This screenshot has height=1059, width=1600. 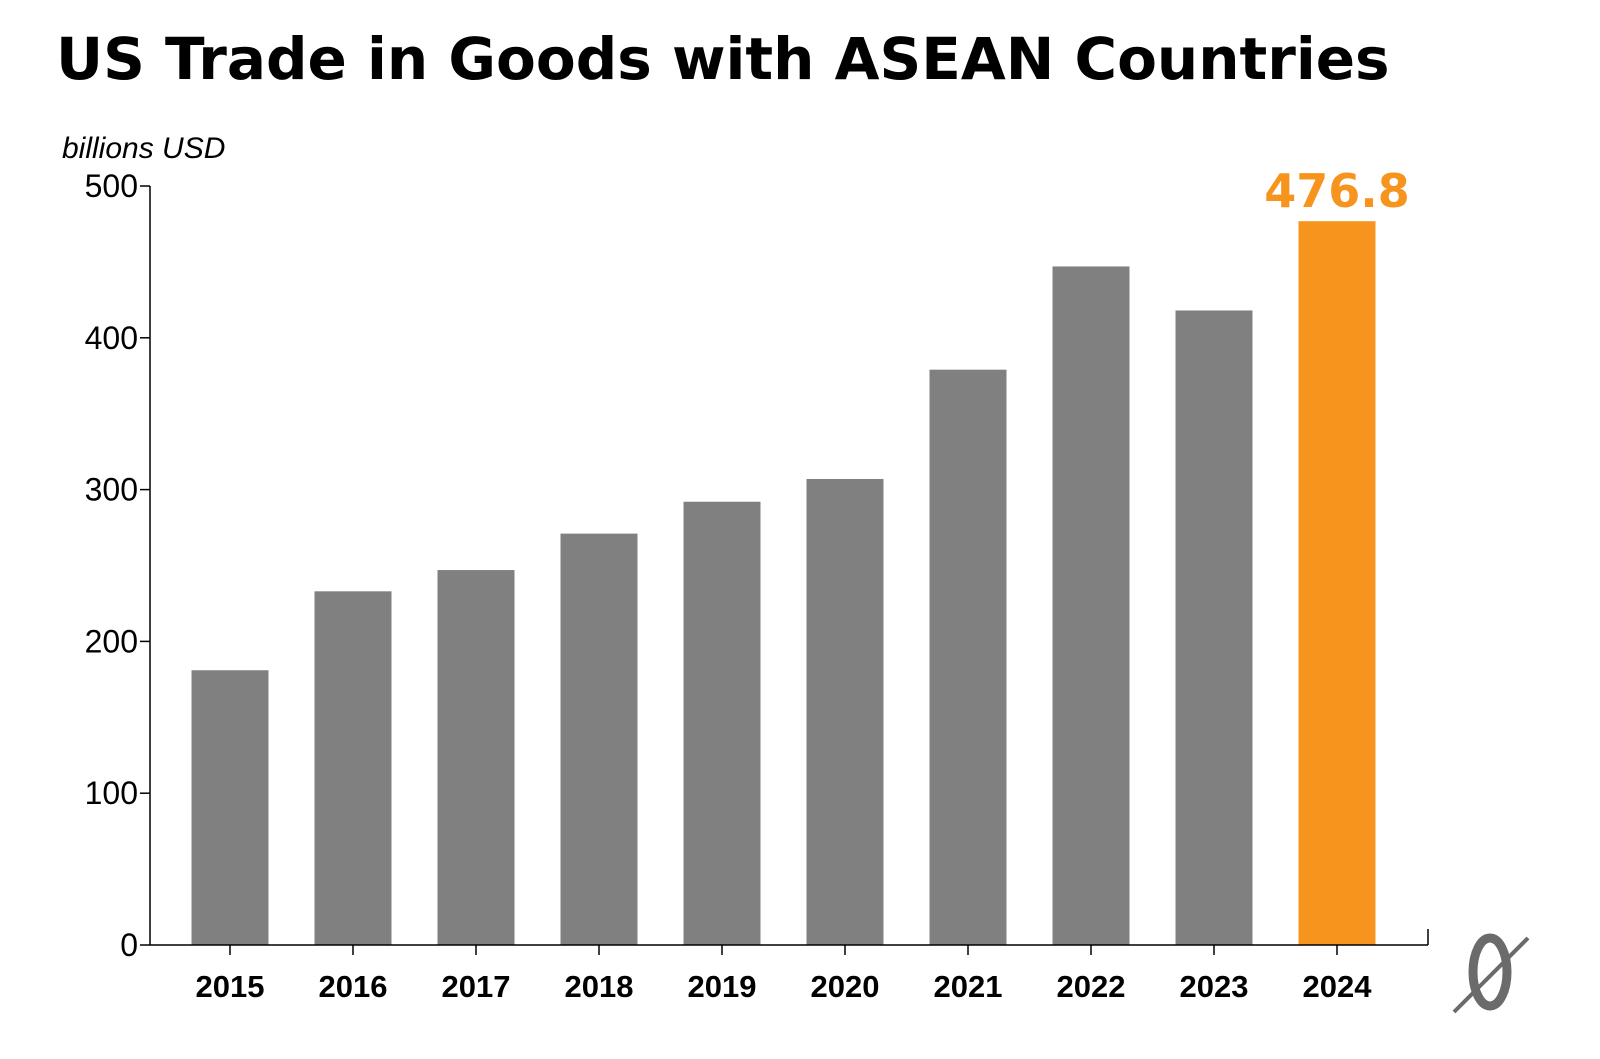 I want to click on x-tick-label: 2019, so click(x=722, y=986).